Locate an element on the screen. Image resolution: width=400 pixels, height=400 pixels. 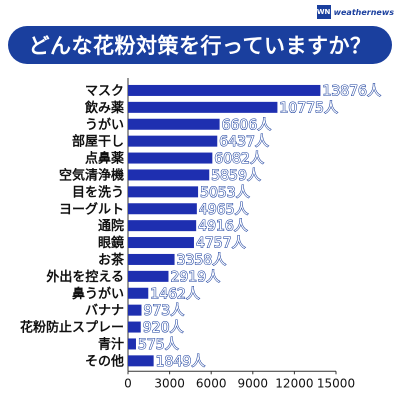
title-banner: どんな花粉対策を行っていますか？ is located at coordinates (200, 45).